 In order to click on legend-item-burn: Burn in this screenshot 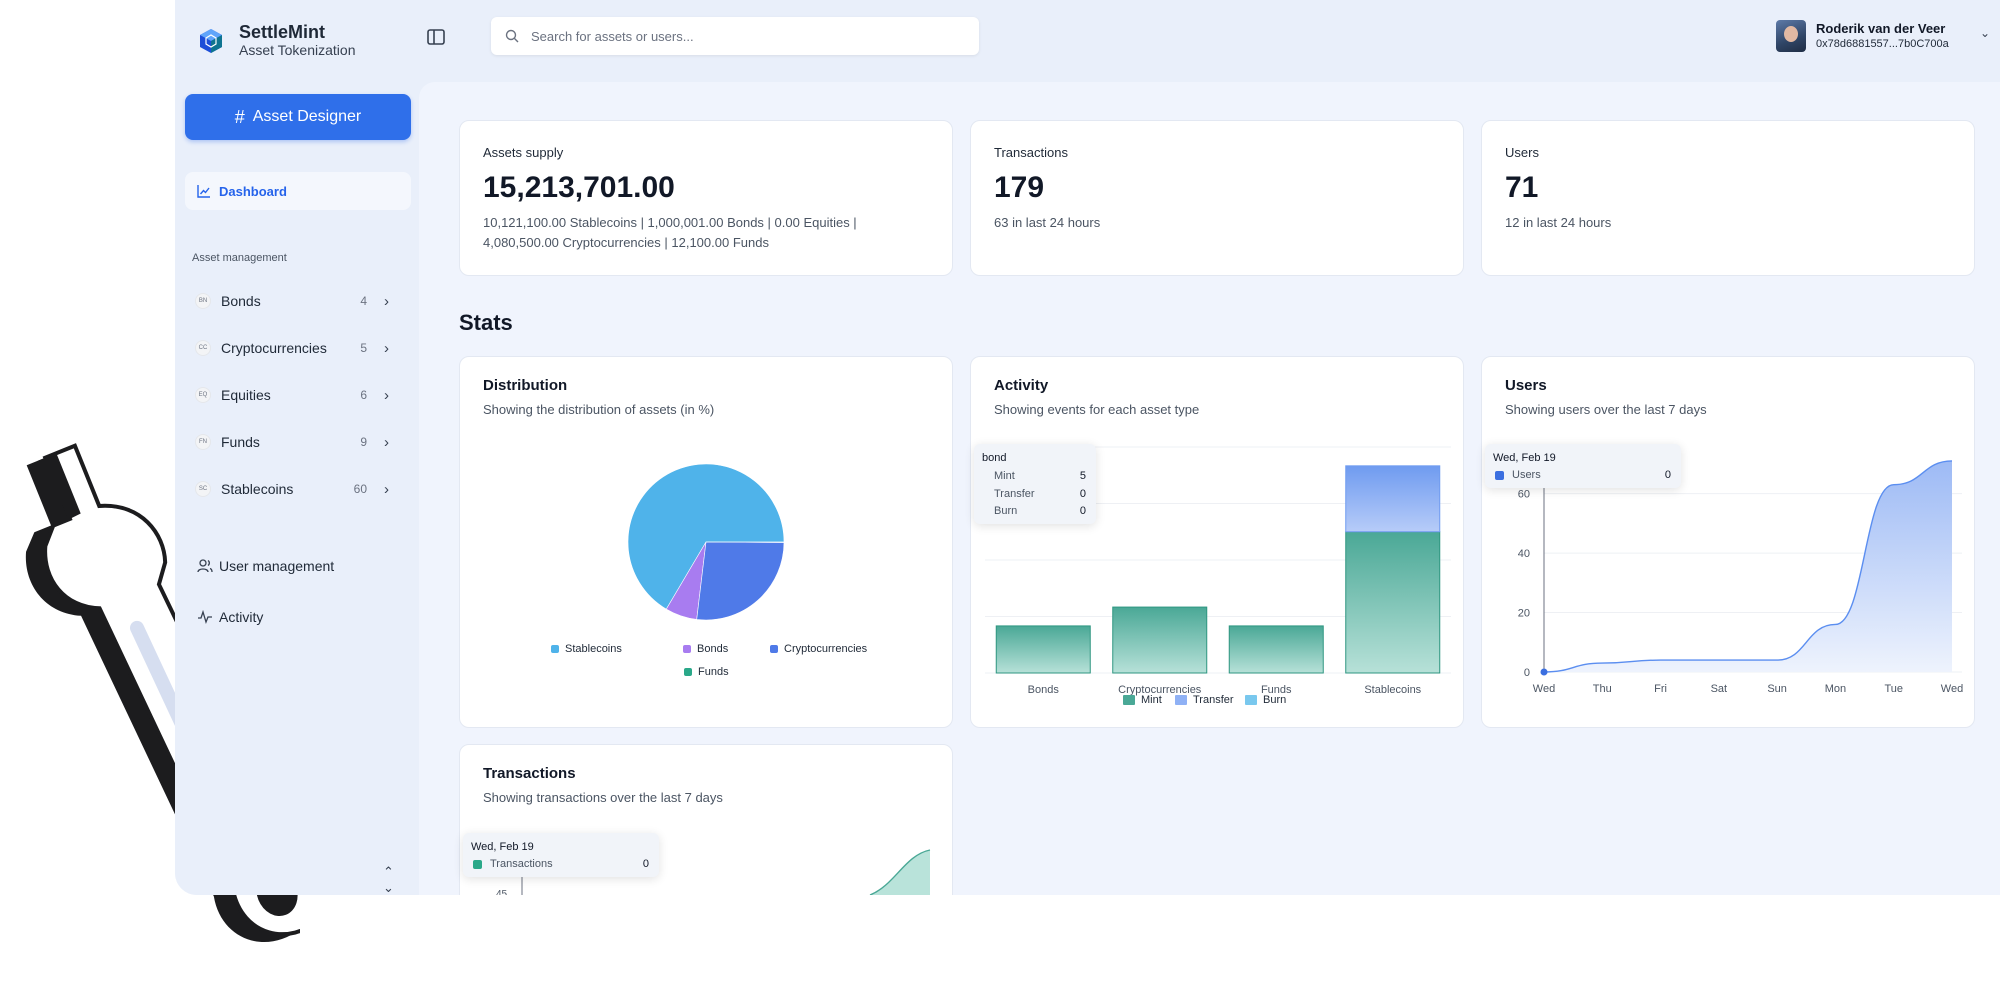, I will do `click(1265, 700)`.